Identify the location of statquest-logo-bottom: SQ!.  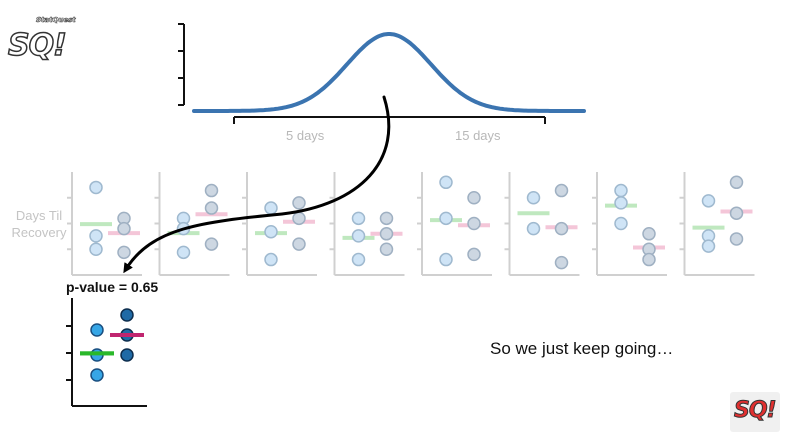
(755, 412).